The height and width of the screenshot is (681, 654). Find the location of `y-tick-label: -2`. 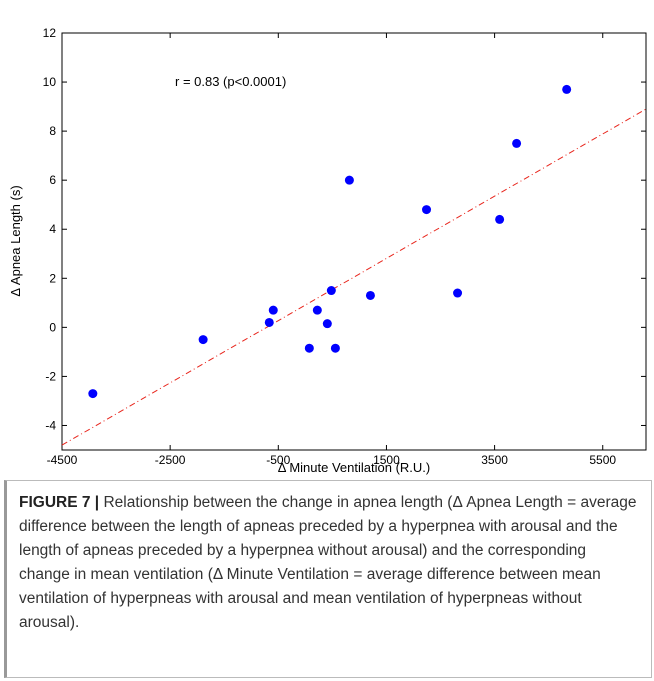

y-tick-label: -2 is located at coordinates (50, 376).